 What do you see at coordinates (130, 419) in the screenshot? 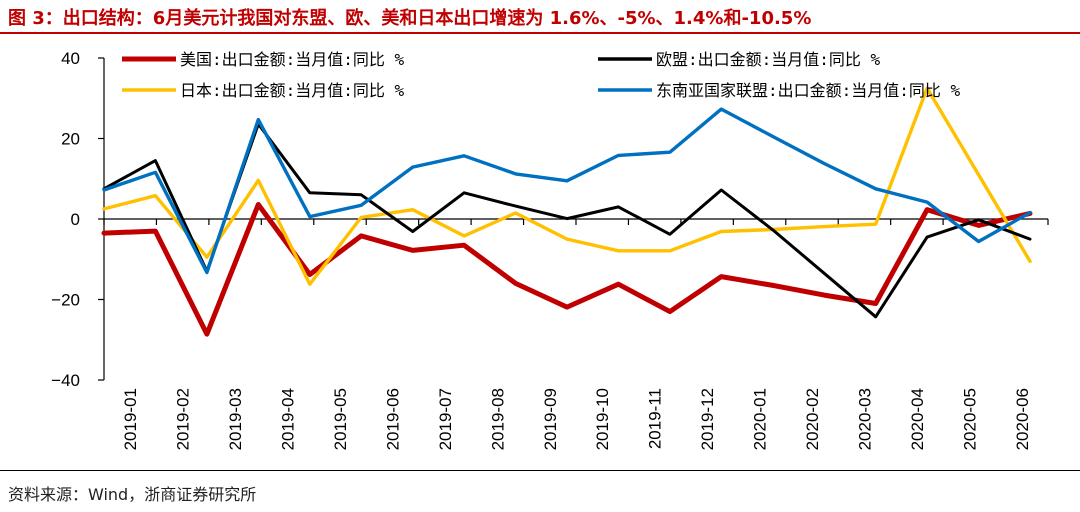
I see `x-tick-label: 2019-01` at bounding box center [130, 419].